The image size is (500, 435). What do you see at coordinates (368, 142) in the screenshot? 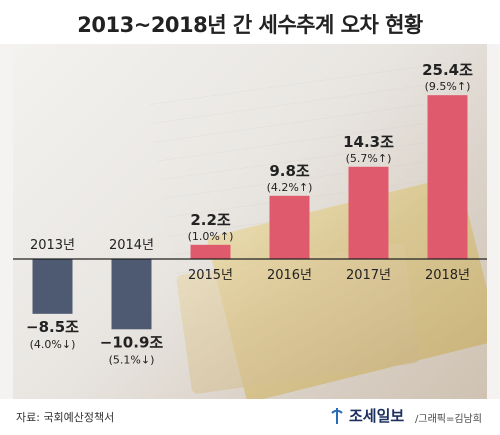
I see `value-label-4: 14.3조` at bounding box center [368, 142].